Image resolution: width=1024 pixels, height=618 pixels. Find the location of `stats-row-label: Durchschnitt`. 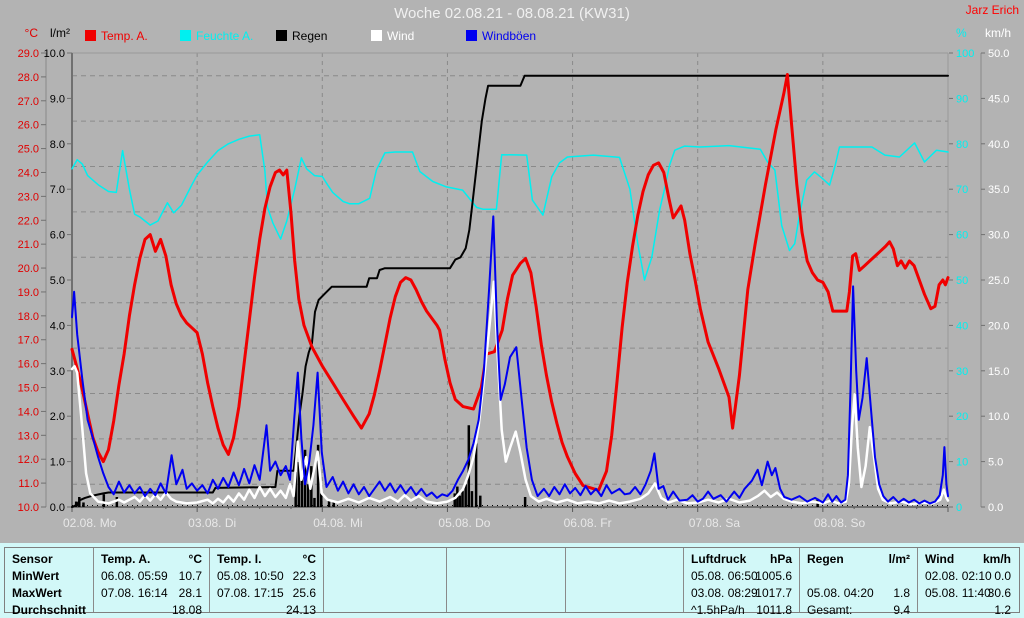

stats-row-label: Durchschnitt is located at coordinates (49, 610).